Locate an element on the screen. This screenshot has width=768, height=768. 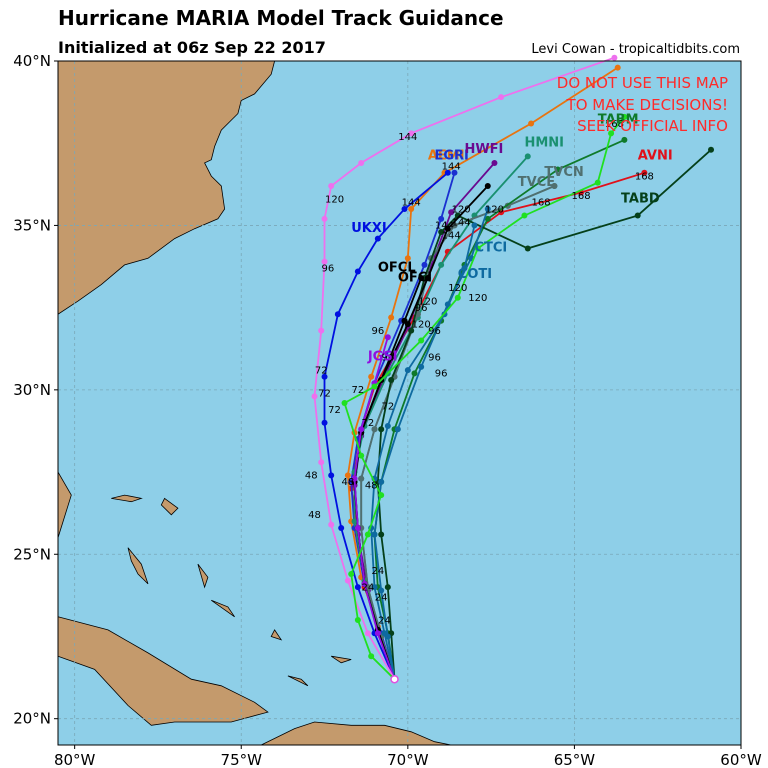
map-title: Hurricane MARIA Model Track Guidance is located at coordinates (281, 18).